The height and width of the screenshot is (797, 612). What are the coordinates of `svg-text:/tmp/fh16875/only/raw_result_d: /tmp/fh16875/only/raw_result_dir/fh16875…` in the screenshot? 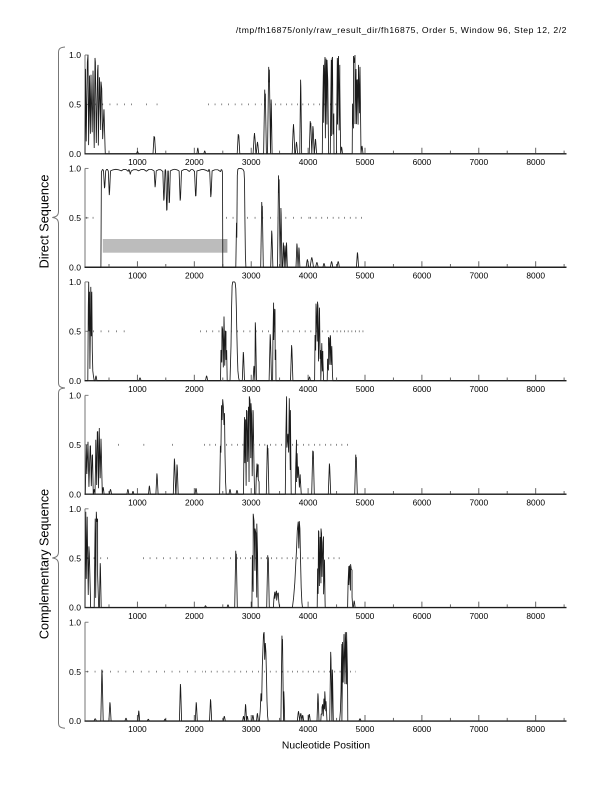 It's located at (401, 30).